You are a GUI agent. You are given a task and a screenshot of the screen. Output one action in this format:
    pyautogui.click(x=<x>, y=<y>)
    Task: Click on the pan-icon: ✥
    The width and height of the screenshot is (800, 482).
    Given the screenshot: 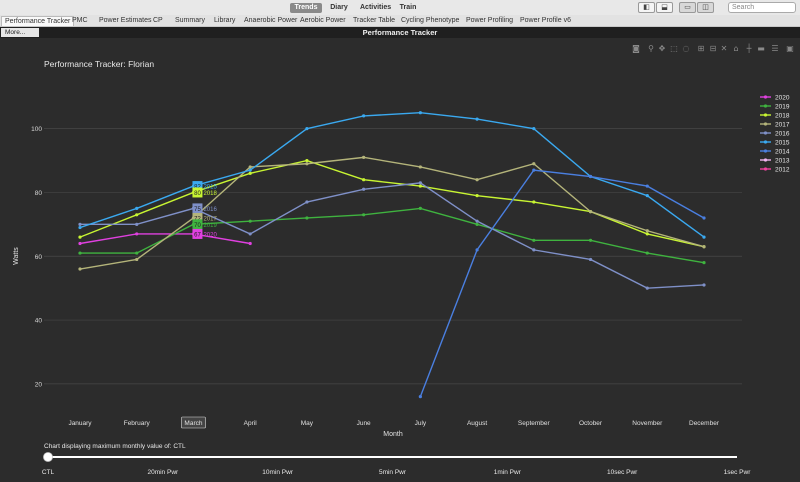 What is the action you would take?
    pyautogui.click(x=662, y=48)
    